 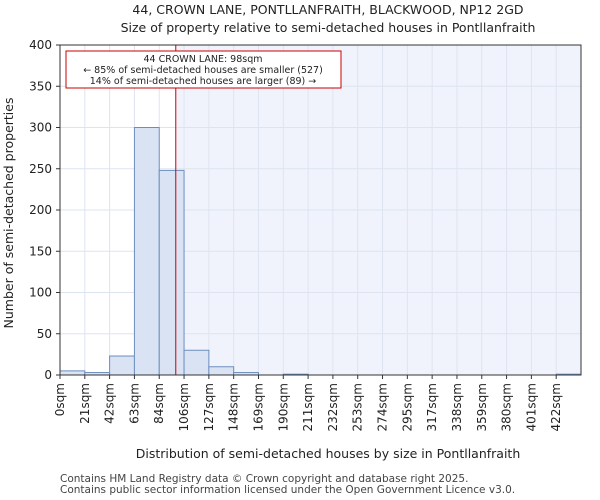 I want to click on x-tick-label: 317sqm, so click(x=432, y=407).